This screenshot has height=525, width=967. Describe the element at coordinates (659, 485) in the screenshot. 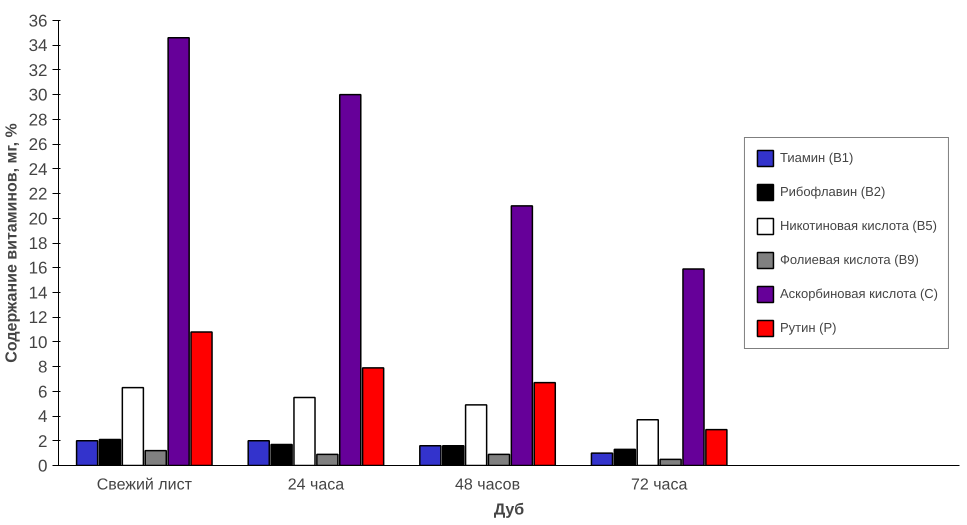

I see `x-tick-label: 72 часа` at that location.